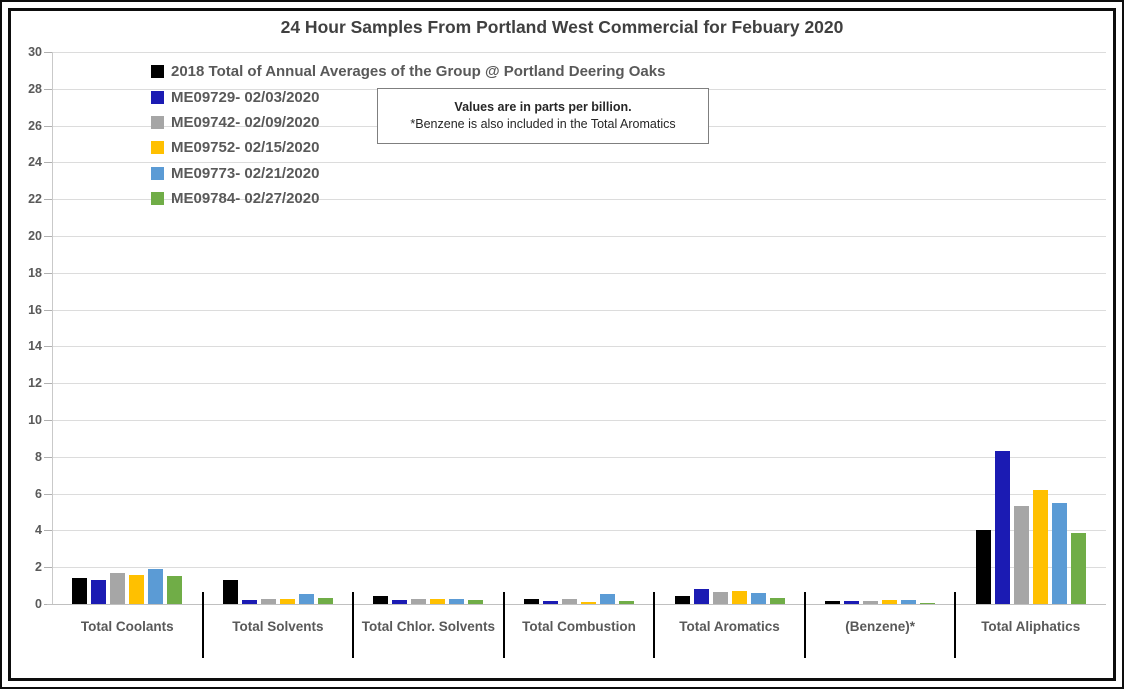  Describe the element at coordinates (35, 309) in the screenshot. I see `y-tick-label-16: 16` at that location.